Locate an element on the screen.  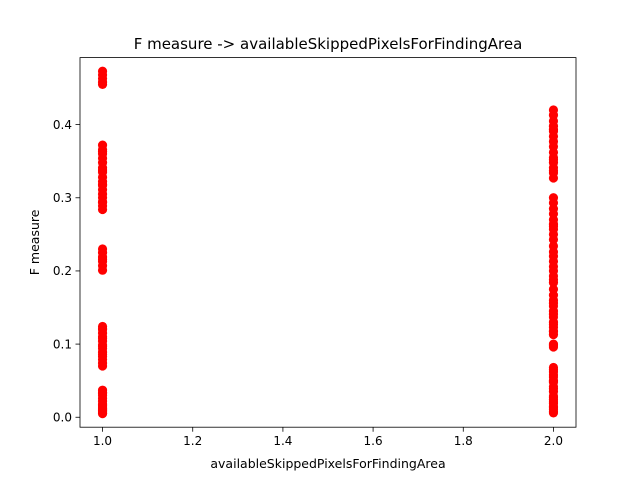
y-axis-label: F measure is located at coordinates (34, 242).